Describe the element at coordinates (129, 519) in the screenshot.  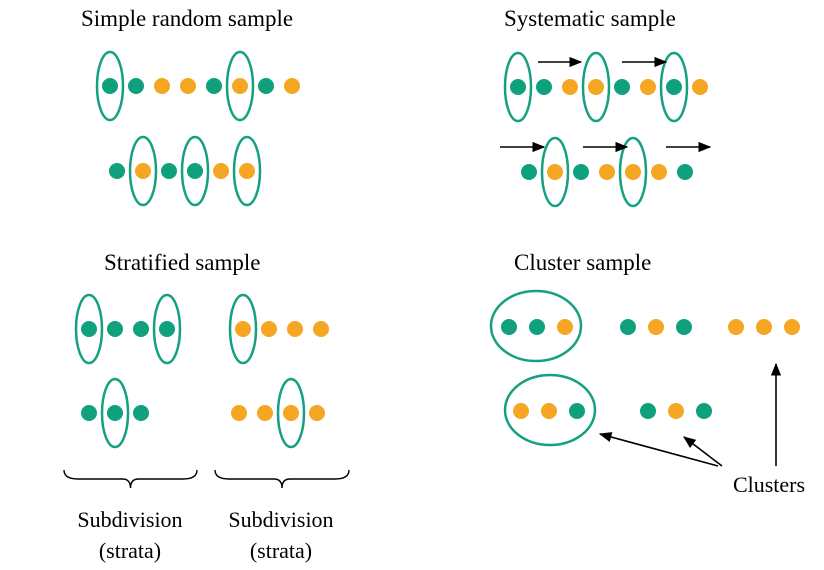
I see `strata-label-1: Subdivision` at that location.